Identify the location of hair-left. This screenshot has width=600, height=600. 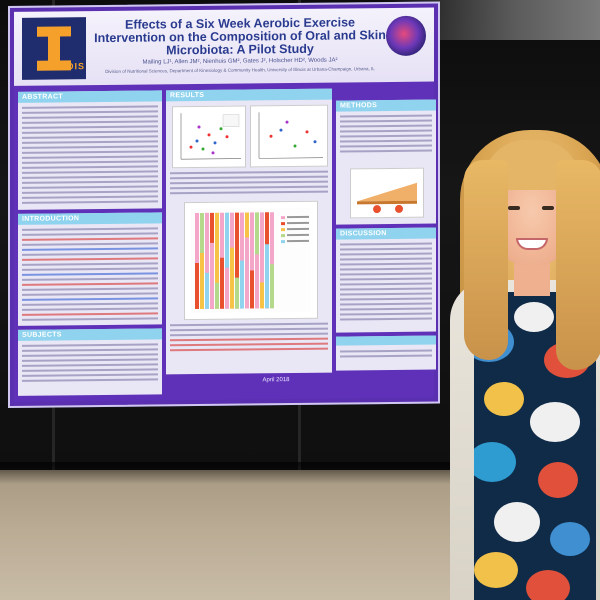
(486, 260).